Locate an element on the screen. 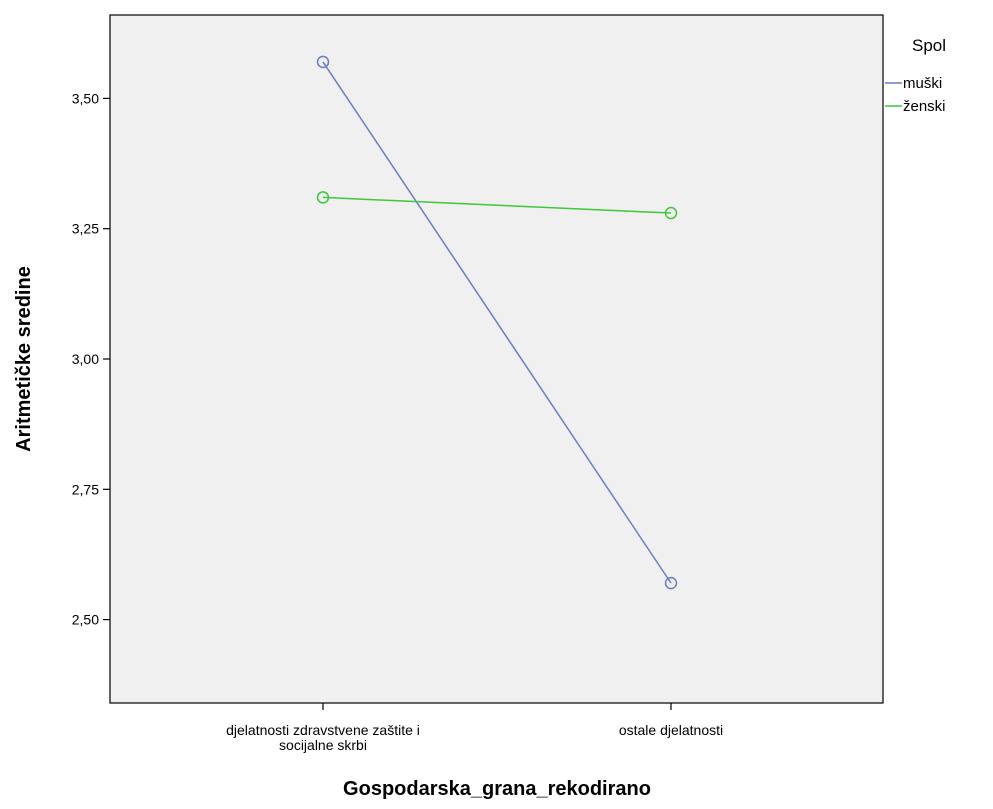  legend: Spol muški ženski is located at coordinates (915, 75).